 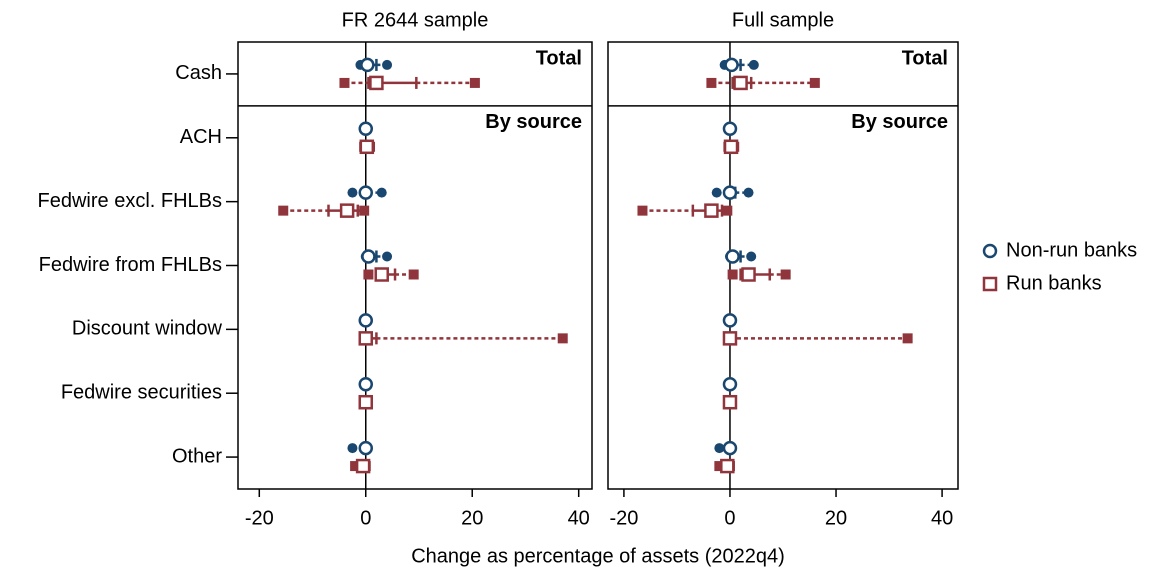 What do you see at coordinates (415, 20) in the screenshot?
I see `panel-title: FR 2644 sample` at bounding box center [415, 20].